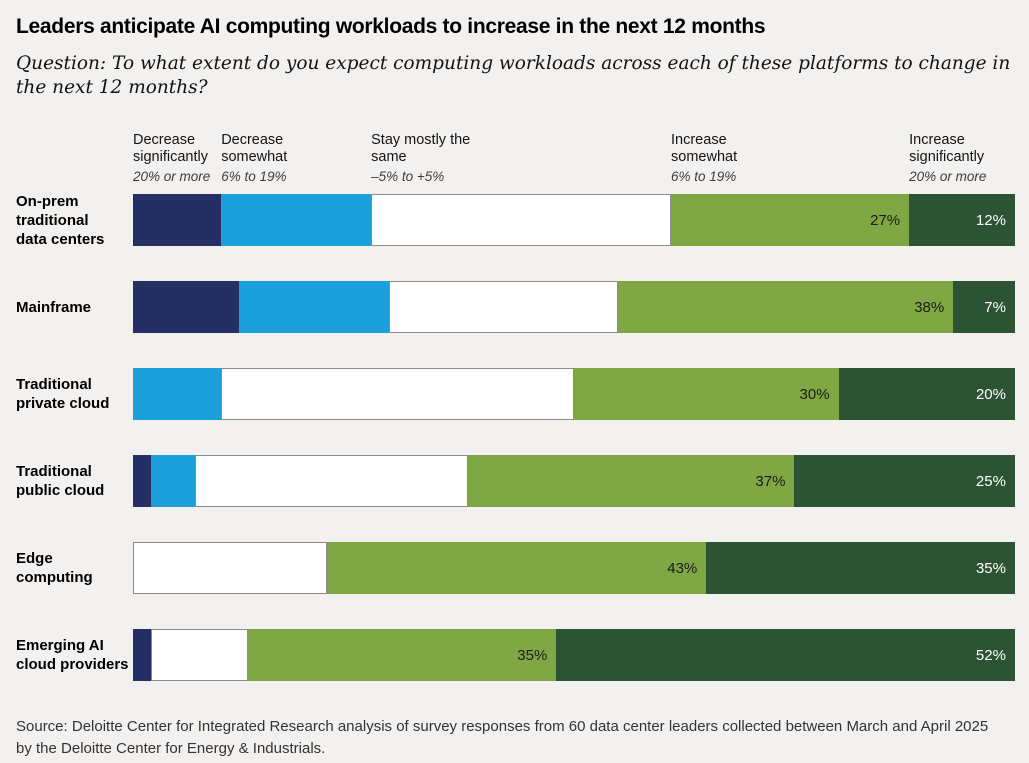 The image size is (1029, 763). I want to click on stacked-bar: 27% 12%, so click(574, 220).